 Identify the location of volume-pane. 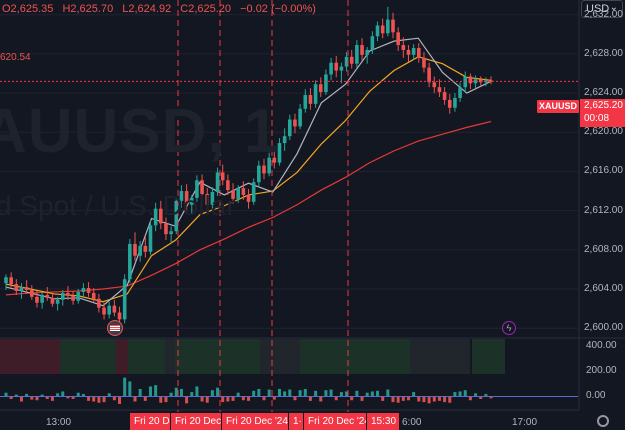
(289, 390).